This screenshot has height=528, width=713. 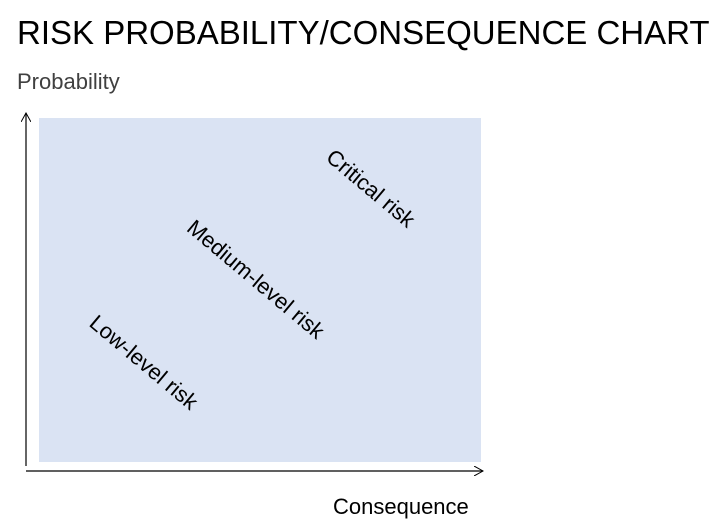 I want to click on x-axis-label: Consequence, so click(x=401, y=506).